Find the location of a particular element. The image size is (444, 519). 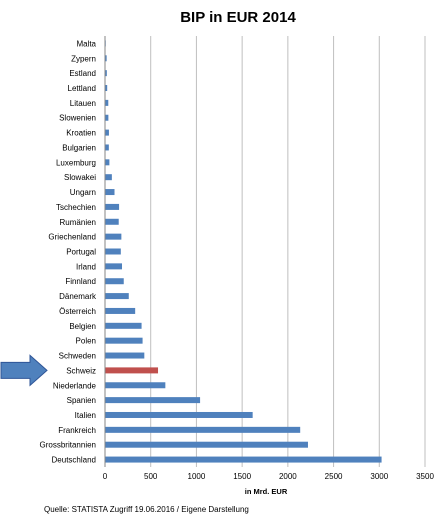

x-tick-label: 2500 is located at coordinates (334, 476).